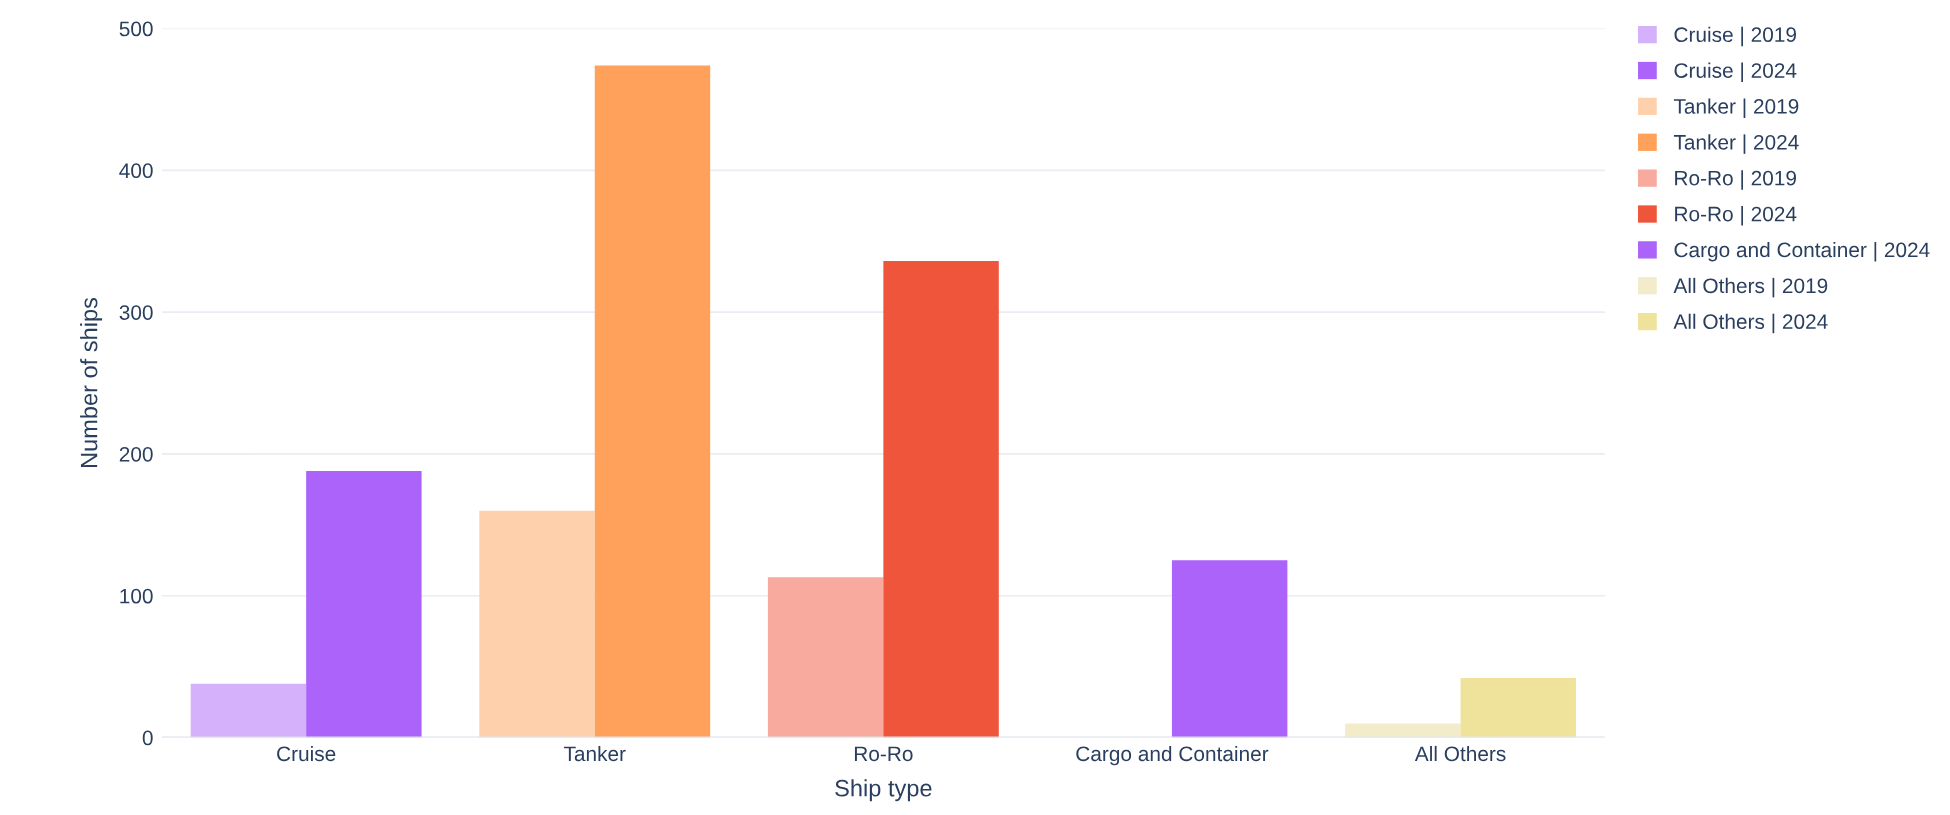 This screenshot has height=815, width=1950. Describe the element at coordinates (1172, 755) in the screenshot. I see `x-tick-label: Cargo and Container` at that location.